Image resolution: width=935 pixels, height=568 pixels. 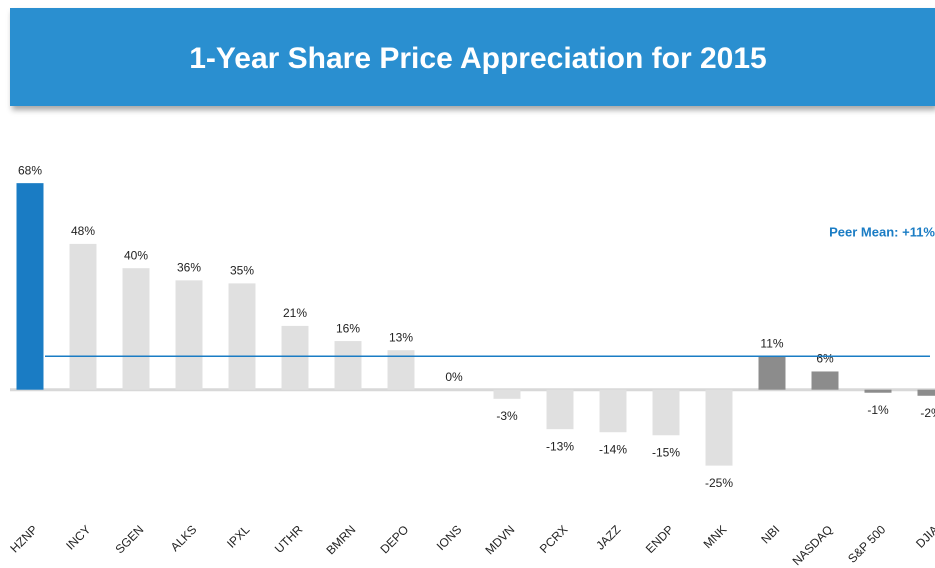 What do you see at coordinates (129, 539) in the screenshot?
I see `x-tick-label: SGEN` at bounding box center [129, 539].